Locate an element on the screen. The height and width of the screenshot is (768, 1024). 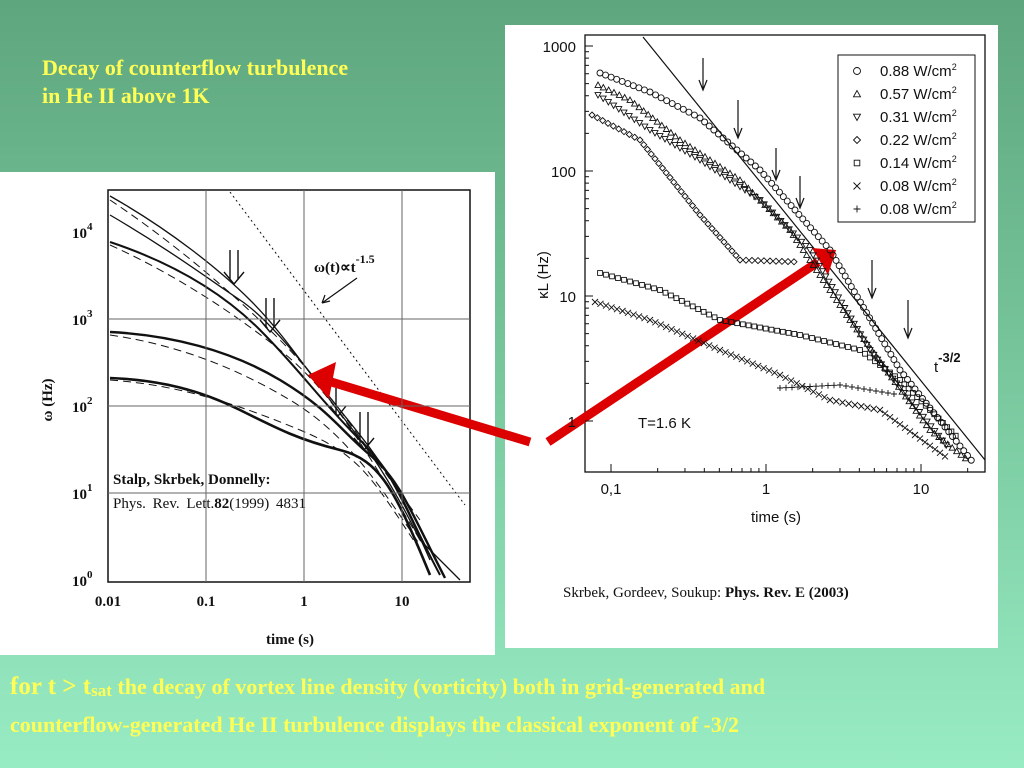
y-tick-label-part: 10 is located at coordinates (567, 297).